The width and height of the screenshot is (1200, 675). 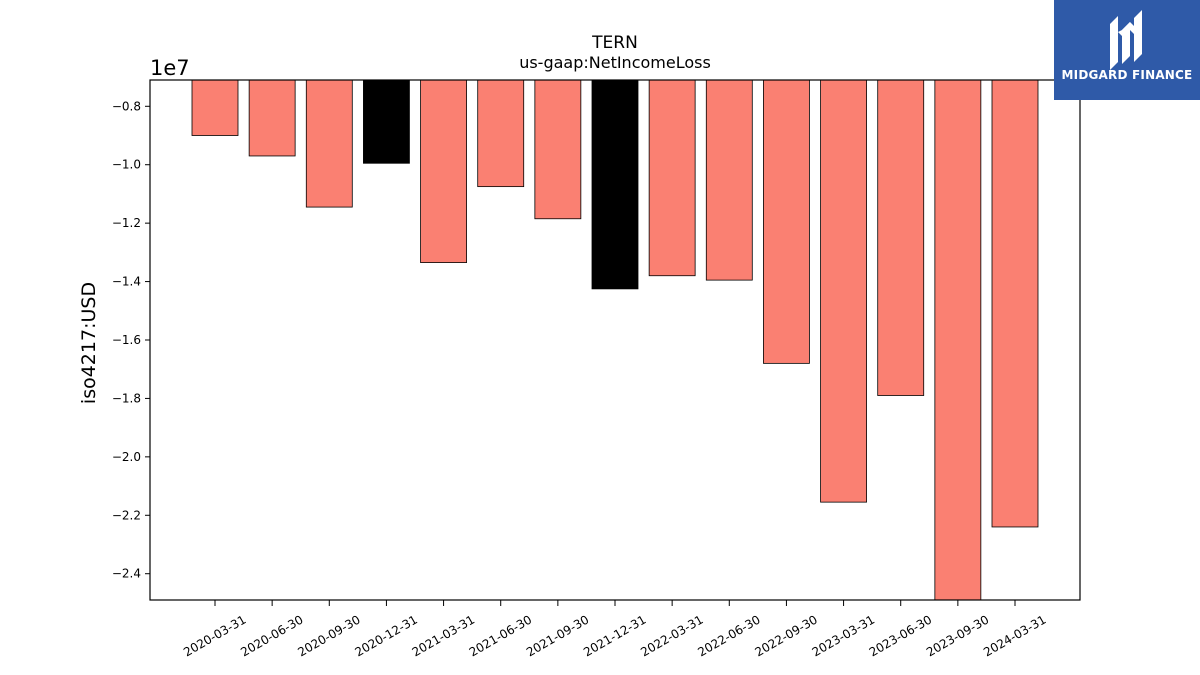 What do you see at coordinates (615, 62) in the screenshot?
I see `chart-subtitle: us-gaap:NetIncomeLoss` at bounding box center [615, 62].